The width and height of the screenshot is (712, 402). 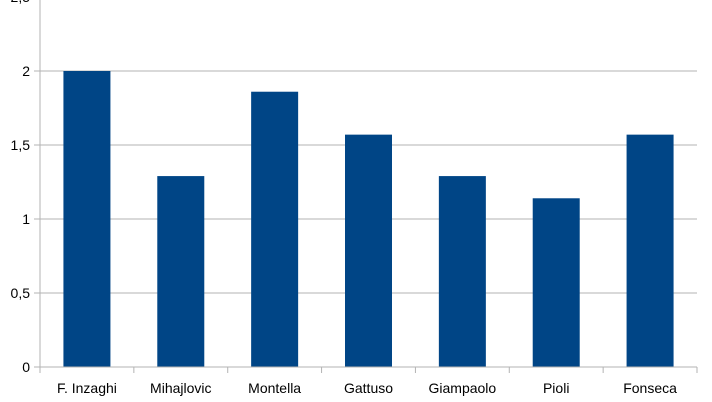 What do you see at coordinates (650, 388) in the screenshot?
I see `x-tick-label: Fonseca` at bounding box center [650, 388].